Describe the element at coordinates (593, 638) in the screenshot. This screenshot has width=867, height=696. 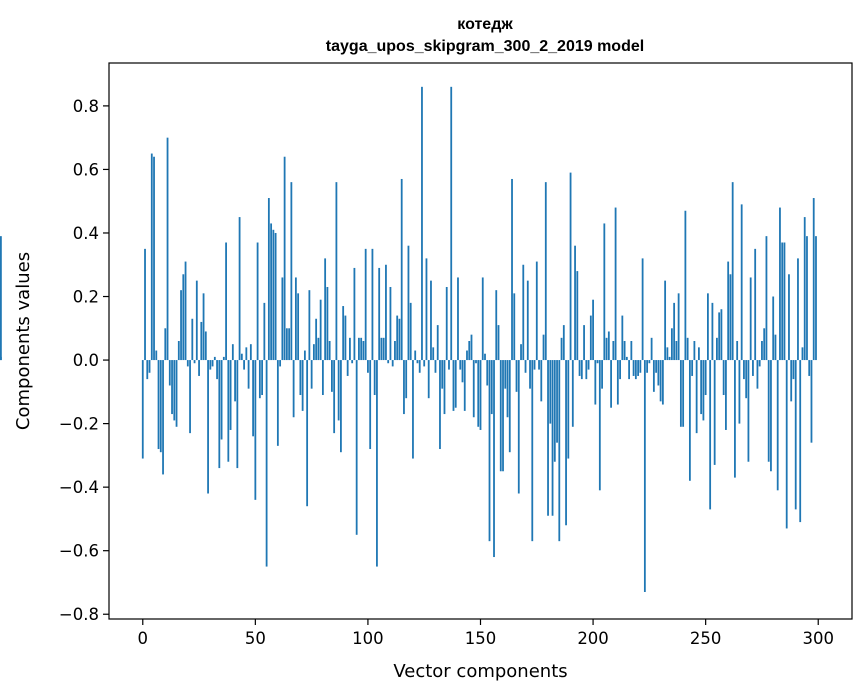
I see `x-tick-label: 200` at that location.